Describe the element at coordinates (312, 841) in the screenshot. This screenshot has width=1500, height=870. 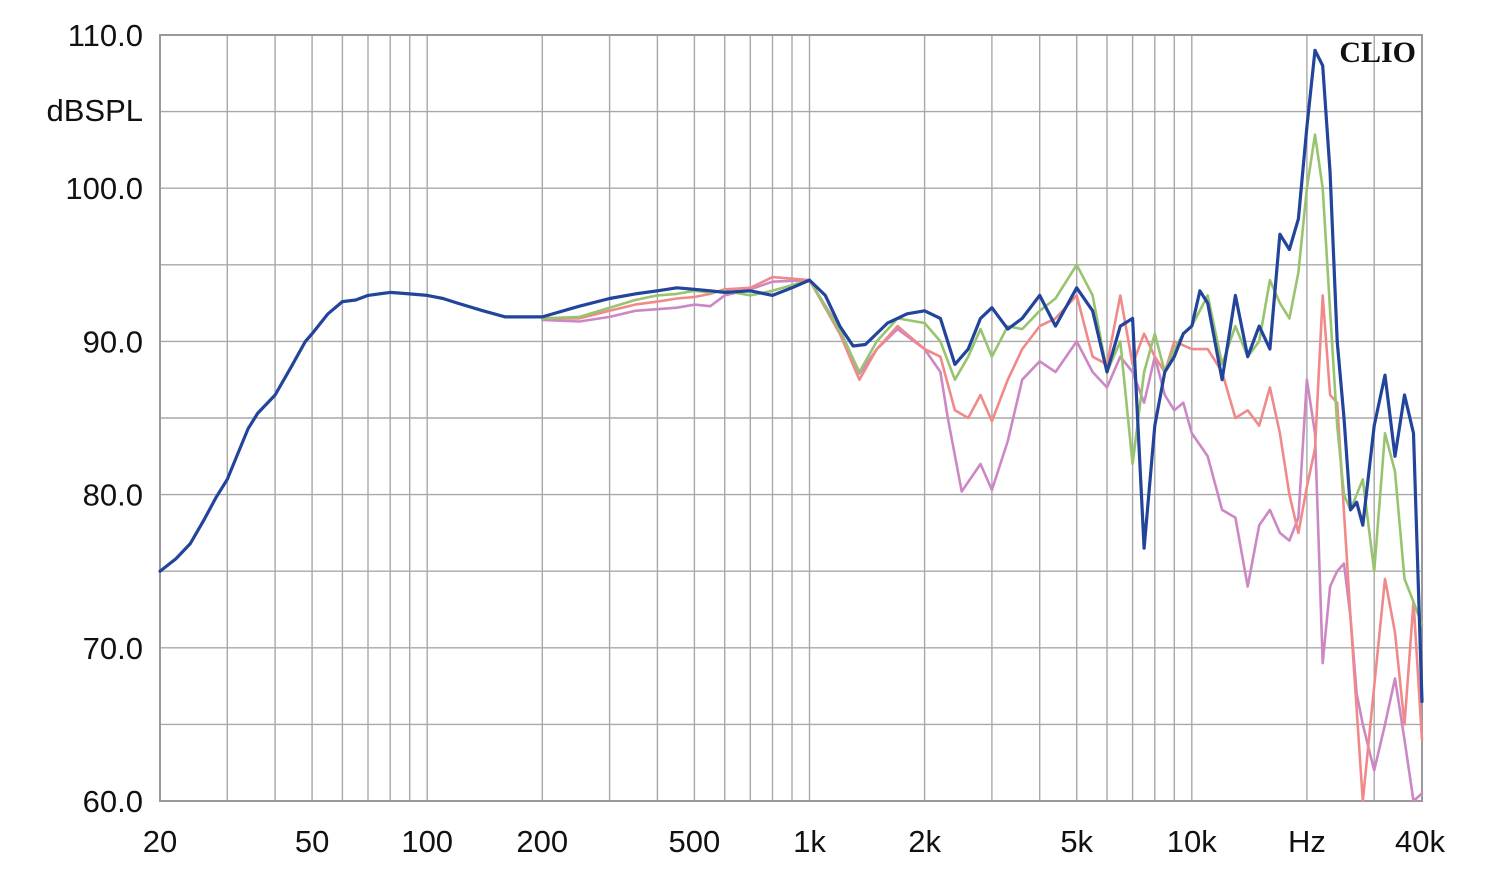
I see `x-tick-label: 50` at that location.